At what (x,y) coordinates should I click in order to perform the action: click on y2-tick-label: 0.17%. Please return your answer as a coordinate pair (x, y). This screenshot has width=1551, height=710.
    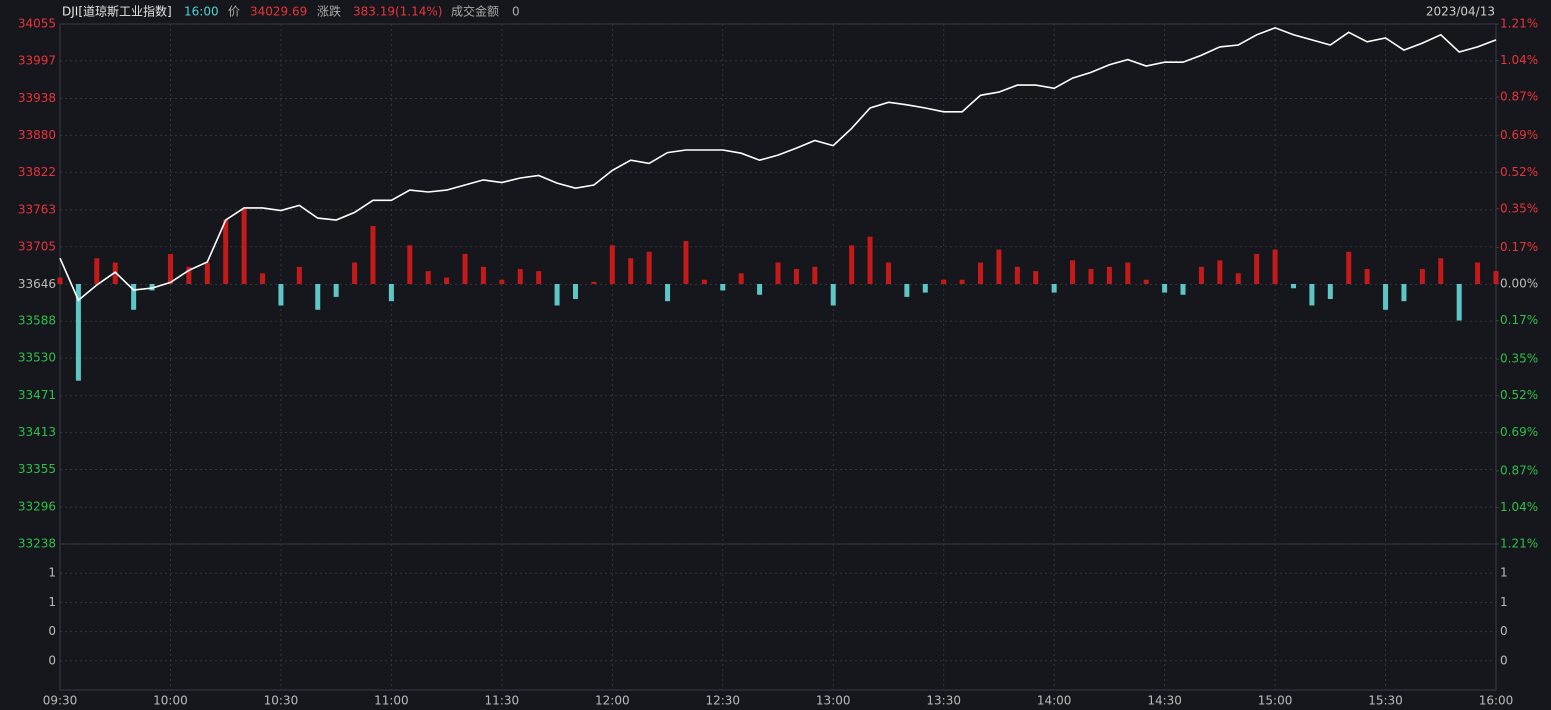
    Looking at the image, I should click on (1519, 320).